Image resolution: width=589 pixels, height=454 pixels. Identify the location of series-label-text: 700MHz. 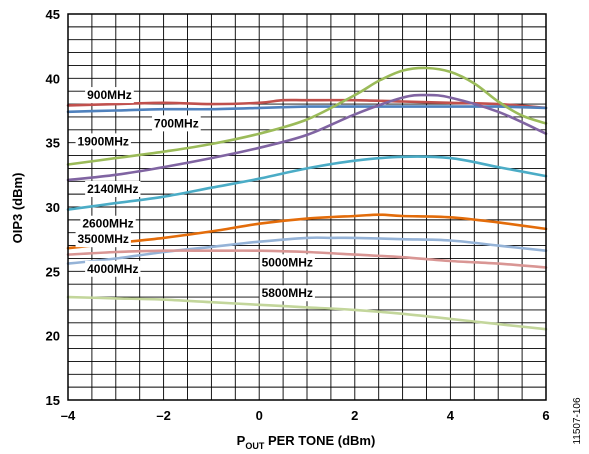
(176, 123).